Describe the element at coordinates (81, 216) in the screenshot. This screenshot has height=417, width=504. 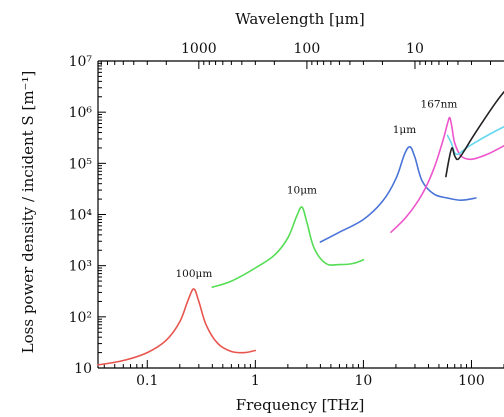
I see `y-tick-label: 10⁴` at that location.